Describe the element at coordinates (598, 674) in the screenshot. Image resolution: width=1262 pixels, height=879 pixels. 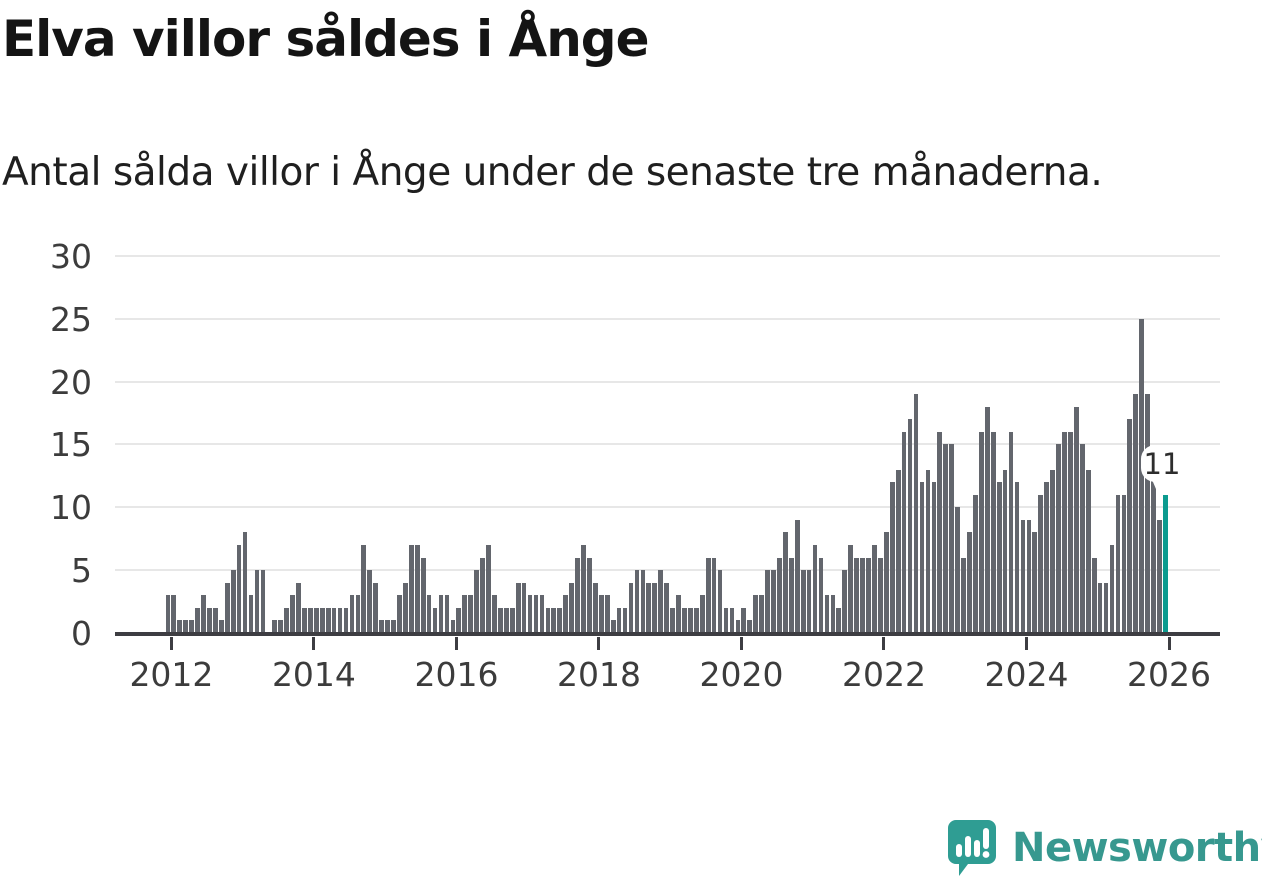
I see `x-axis-label: 2018` at that location.